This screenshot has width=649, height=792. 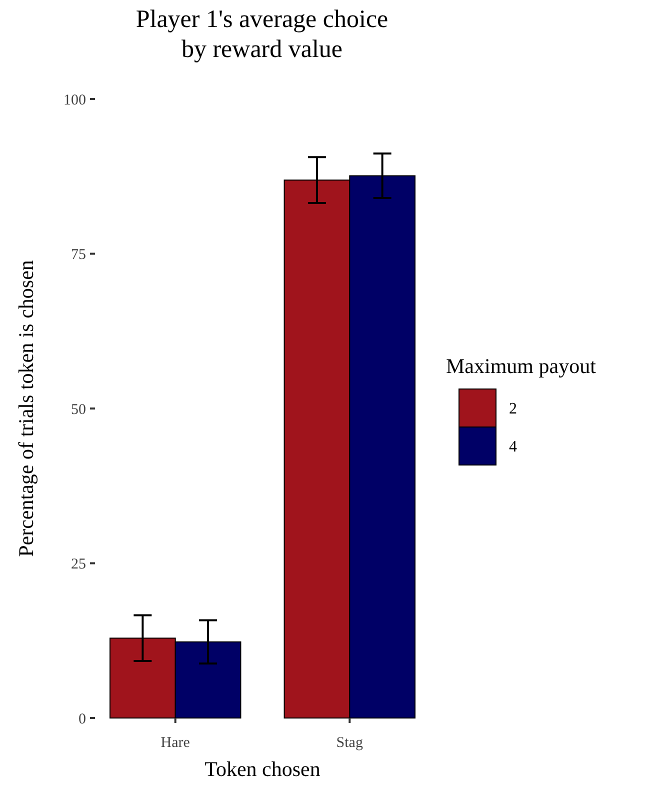 What do you see at coordinates (175, 743) in the screenshot?
I see `x-tick-label: Hare` at bounding box center [175, 743].